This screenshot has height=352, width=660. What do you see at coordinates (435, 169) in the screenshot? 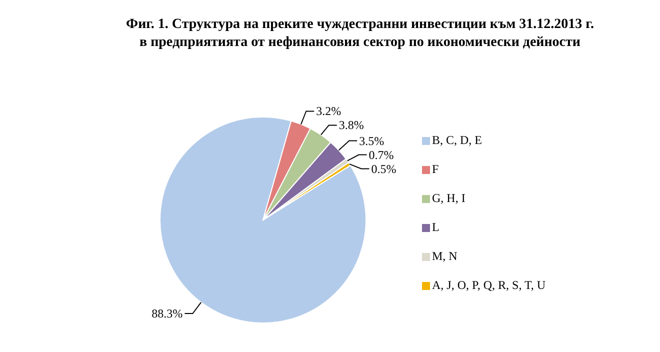
I see `legend-label: F` at bounding box center [435, 169].